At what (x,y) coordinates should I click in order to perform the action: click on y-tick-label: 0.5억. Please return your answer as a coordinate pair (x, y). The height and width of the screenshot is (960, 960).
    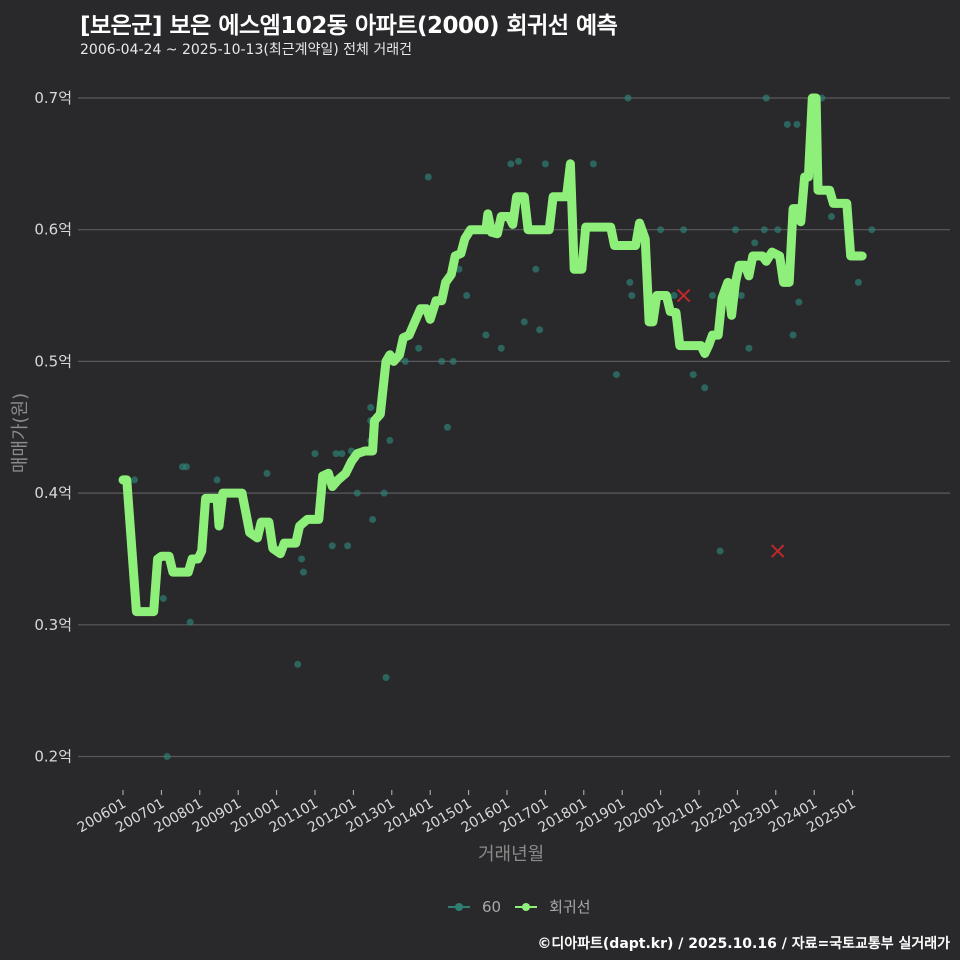
    Looking at the image, I should click on (53, 361).